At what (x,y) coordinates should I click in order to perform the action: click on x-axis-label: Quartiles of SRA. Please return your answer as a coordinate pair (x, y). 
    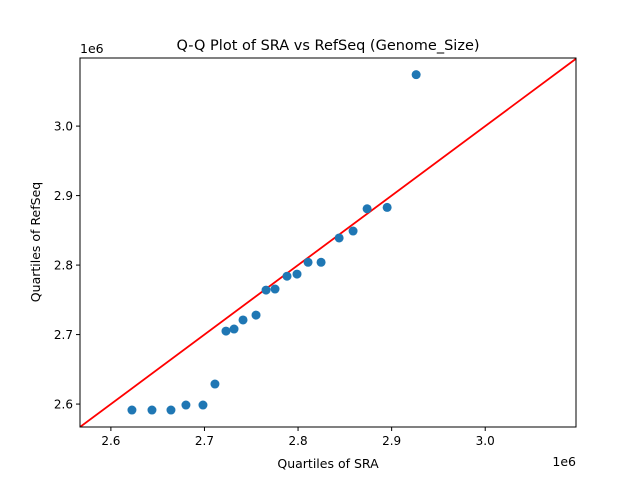
    Looking at the image, I should click on (328, 463).